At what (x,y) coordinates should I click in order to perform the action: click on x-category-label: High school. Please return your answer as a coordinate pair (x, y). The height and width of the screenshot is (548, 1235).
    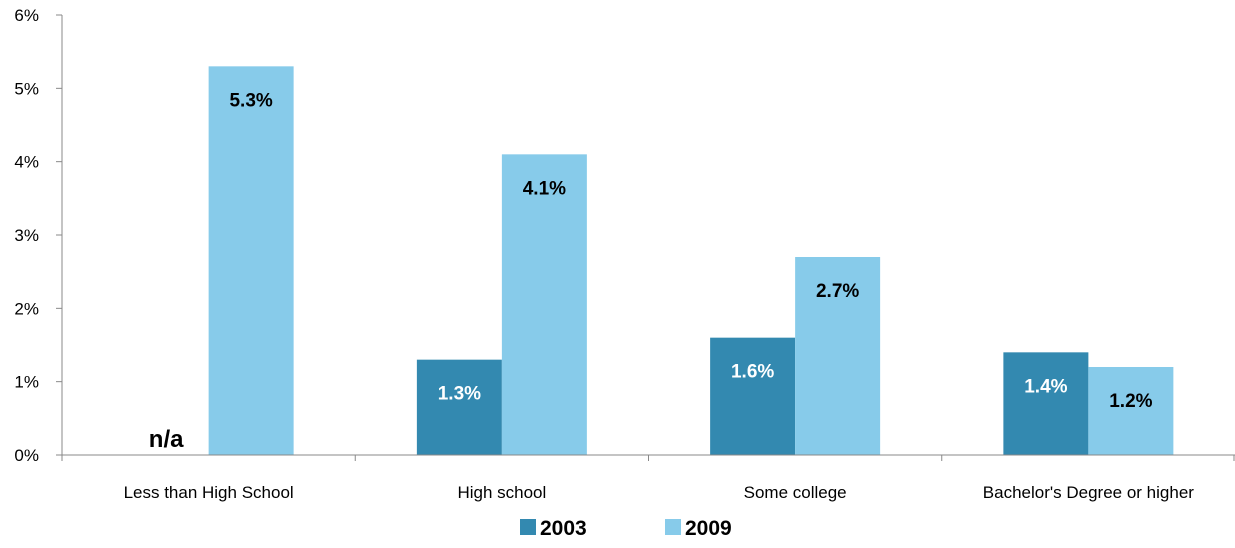
    Looking at the image, I should click on (501, 492).